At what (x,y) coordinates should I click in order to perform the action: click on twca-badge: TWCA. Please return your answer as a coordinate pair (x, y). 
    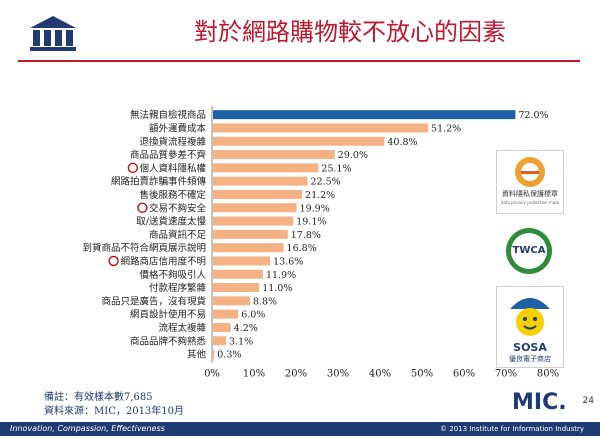
    Looking at the image, I should click on (529, 251).